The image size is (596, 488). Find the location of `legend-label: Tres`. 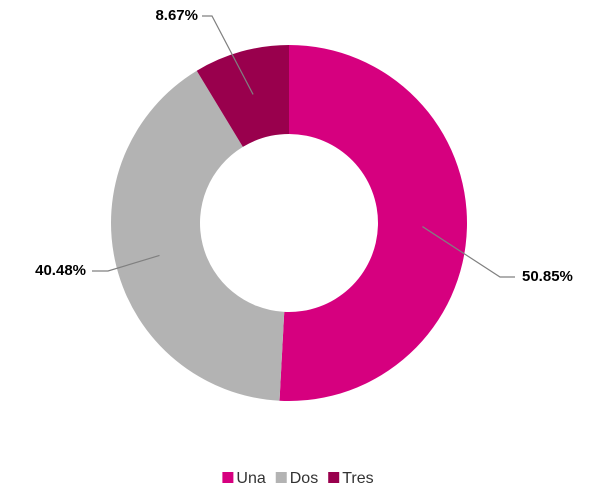

legend-label: Tres is located at coordinates (357, 478).